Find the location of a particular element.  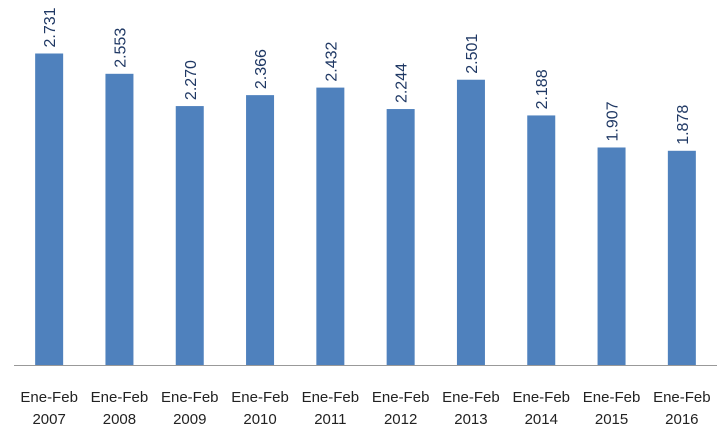

value-label: 2.501 is located at coordinates (472, 54).